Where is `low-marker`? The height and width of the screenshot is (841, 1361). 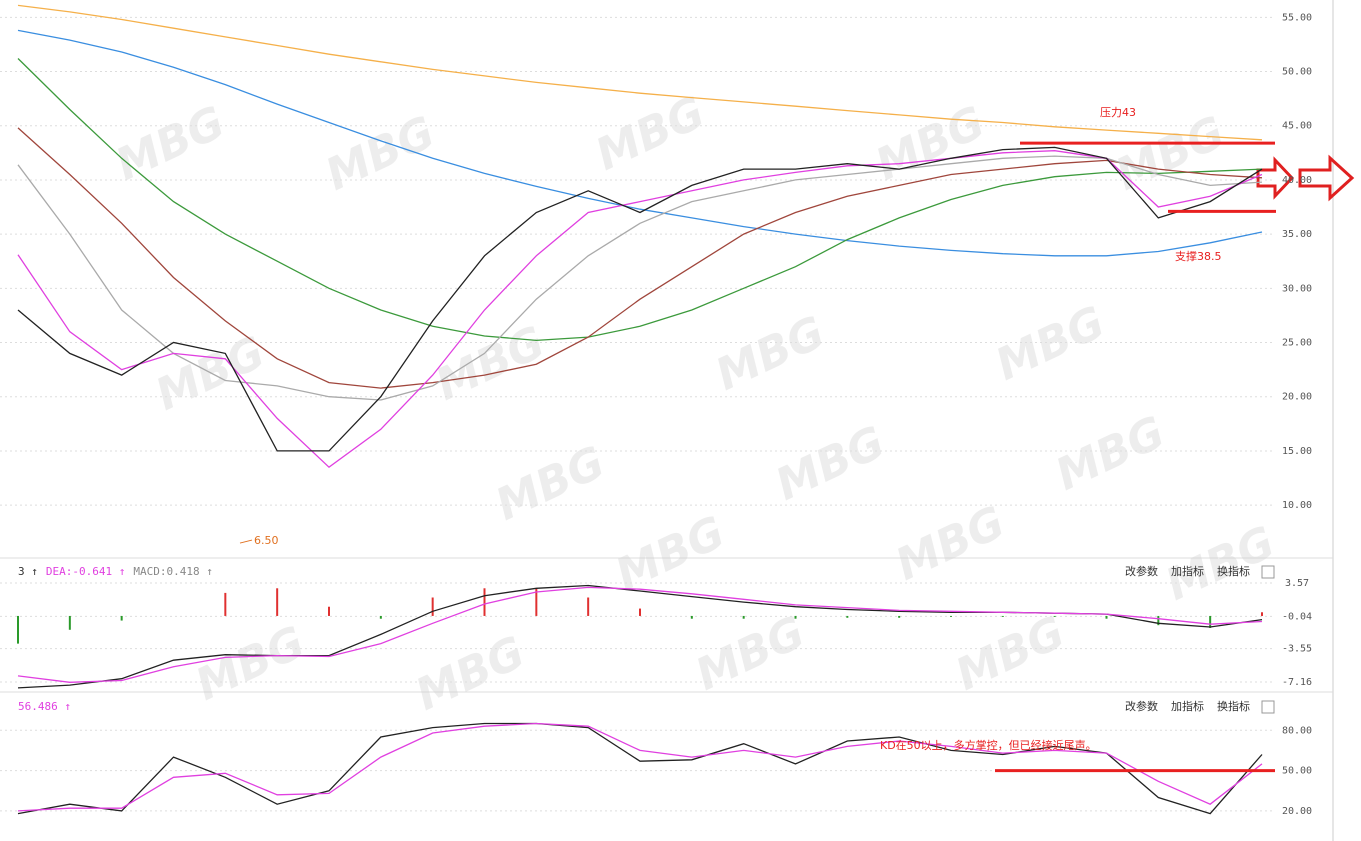
low-marker is located at coordinates (246, 541).